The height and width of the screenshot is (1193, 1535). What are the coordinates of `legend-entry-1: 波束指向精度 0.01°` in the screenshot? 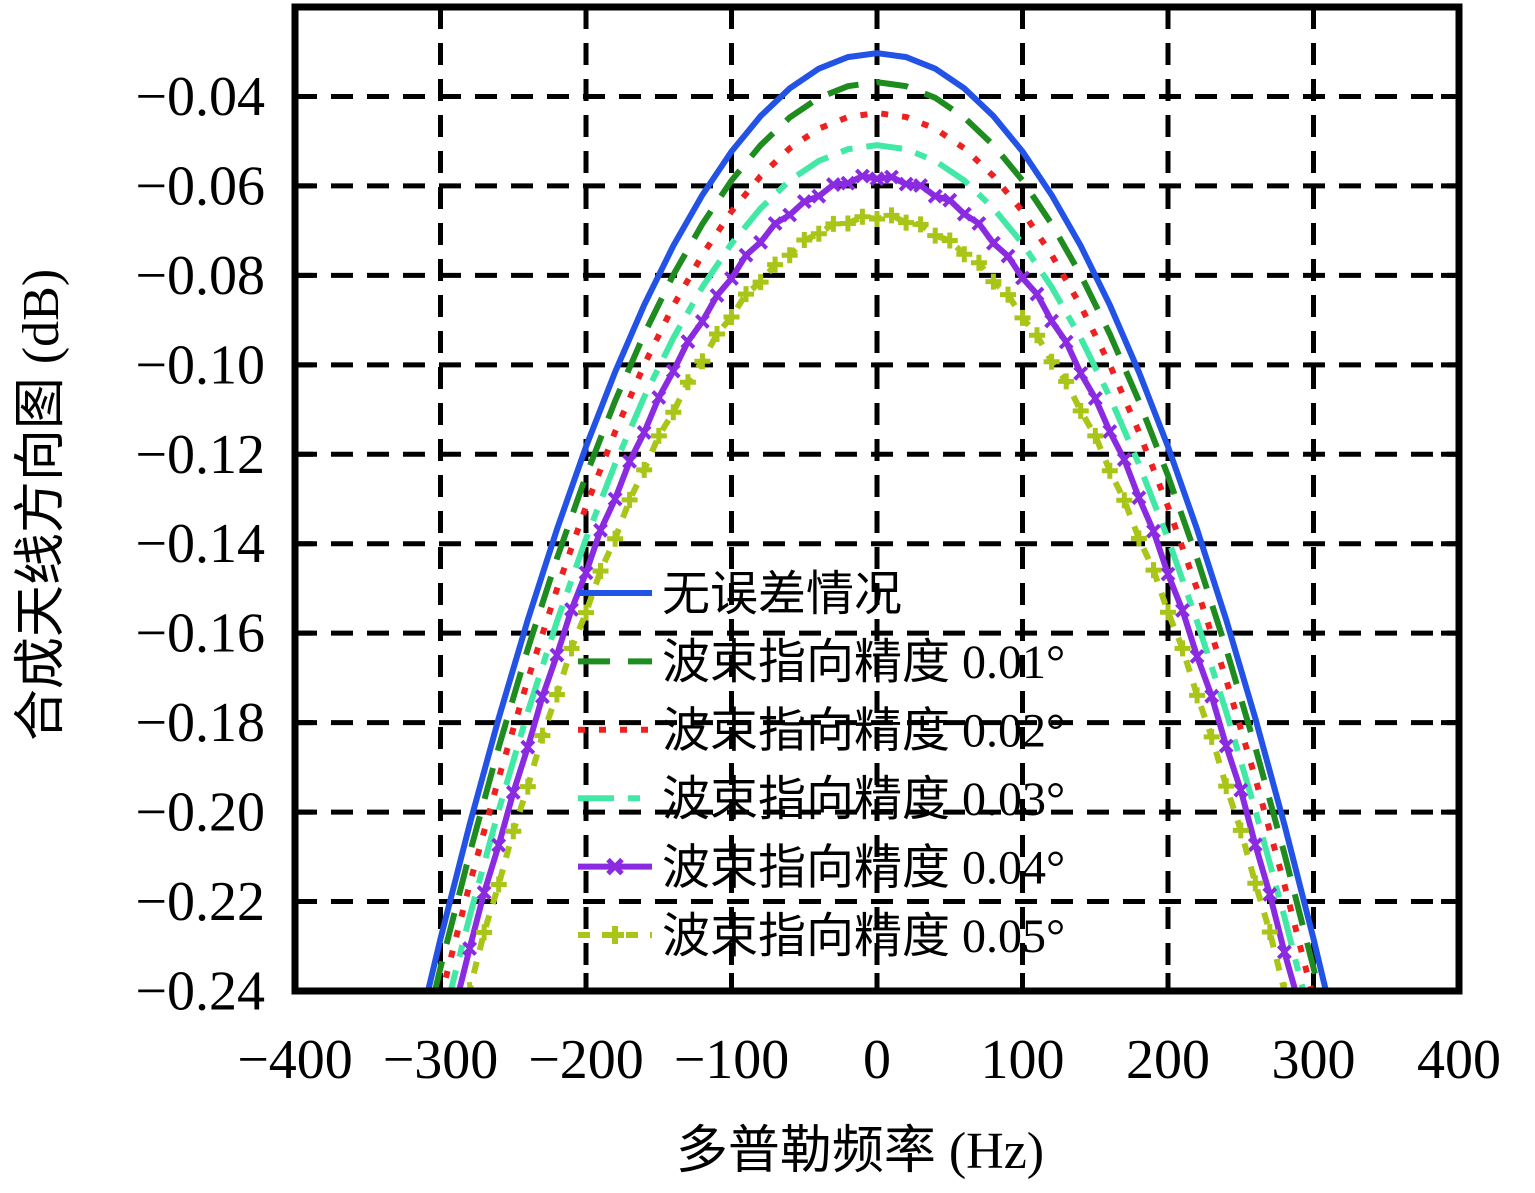 It's located at (821, 662).